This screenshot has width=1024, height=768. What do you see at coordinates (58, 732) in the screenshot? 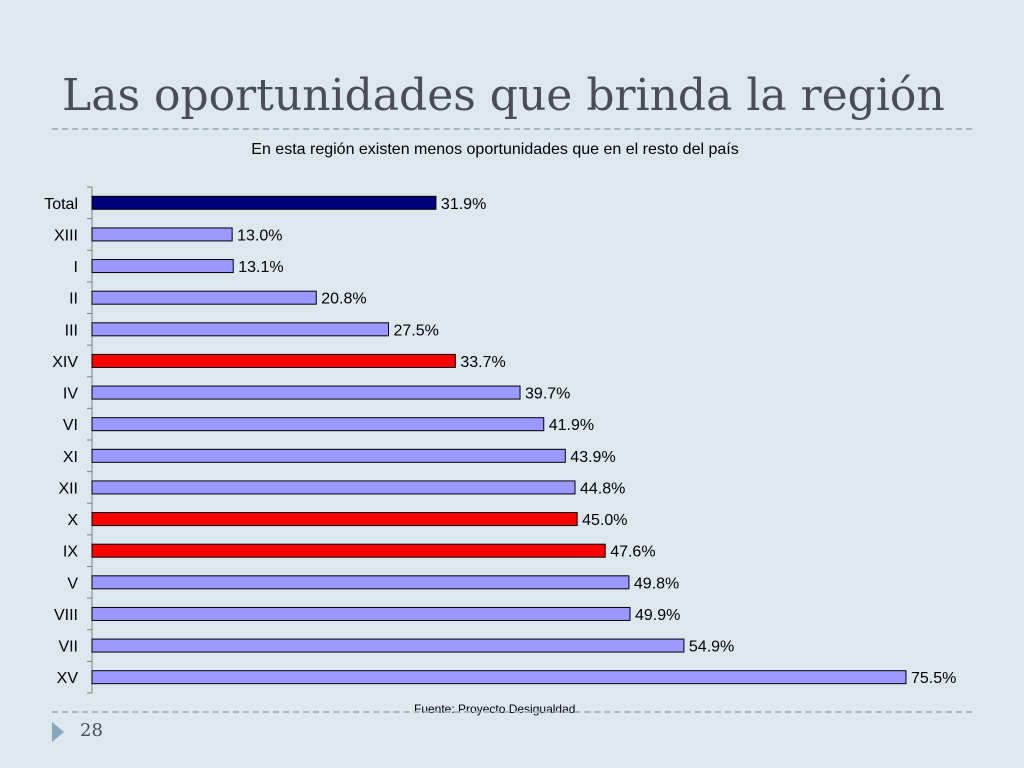
I see `page-marker-icon` at bounding box center [58, 732].